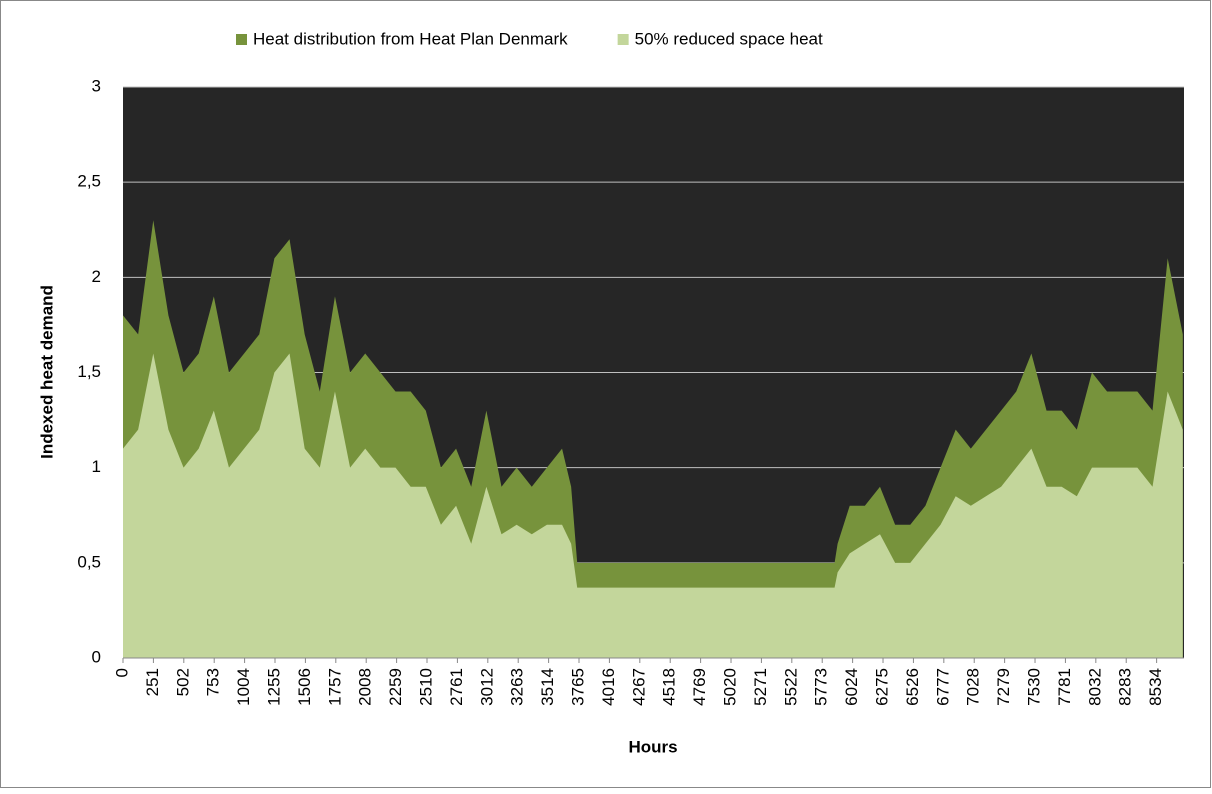 The height and width of the screenshot is (794, 1212). What do you see at coordinates (1155, 687) in the screenshot?
I see `x-tick-label: 8534` at bounding box center [1155, 687].